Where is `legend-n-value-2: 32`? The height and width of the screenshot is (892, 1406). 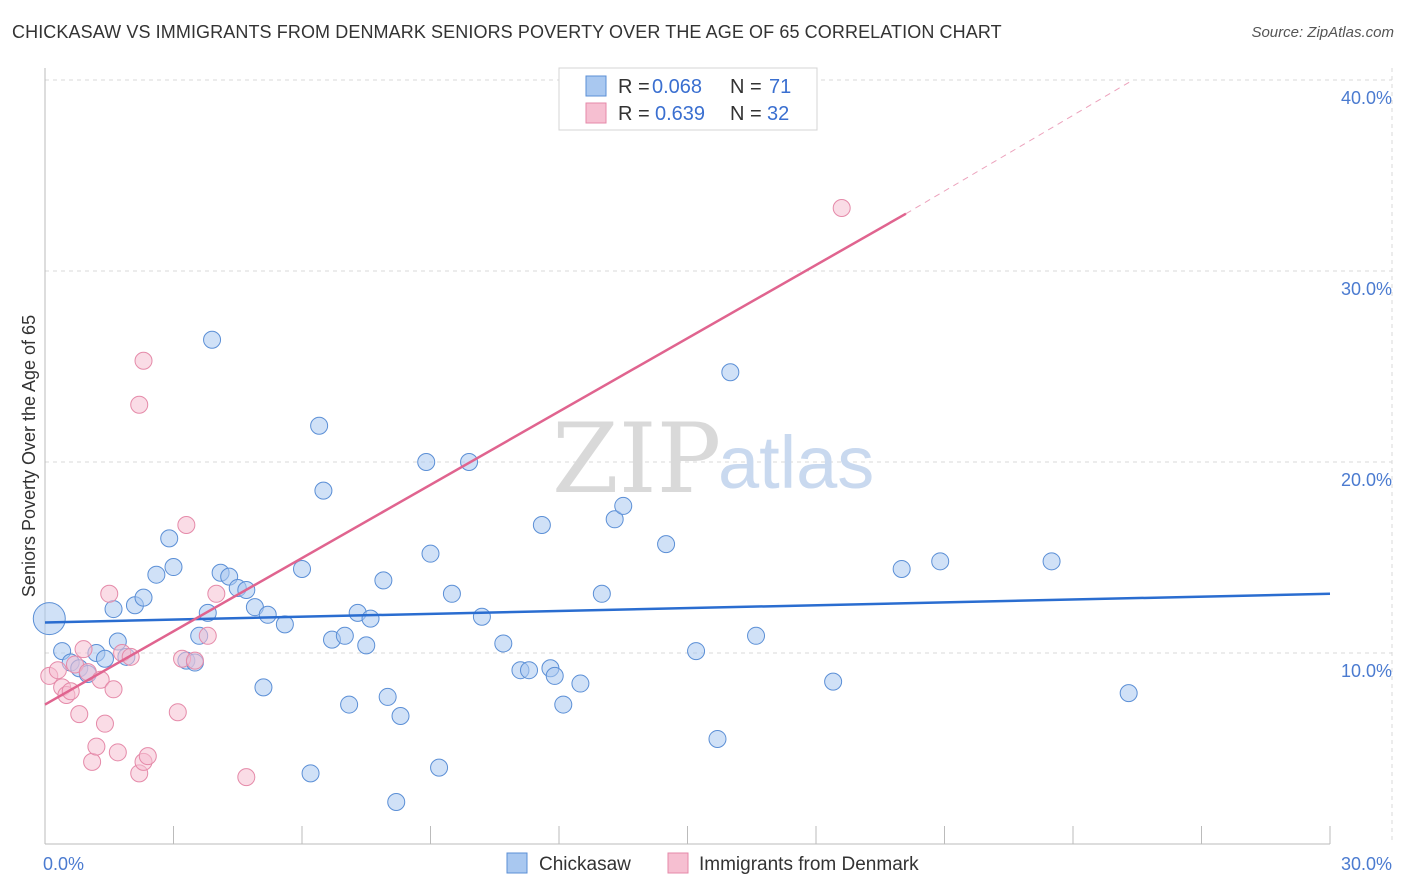 legend-n-value-2: 32 is located at coordinates (778, 114).